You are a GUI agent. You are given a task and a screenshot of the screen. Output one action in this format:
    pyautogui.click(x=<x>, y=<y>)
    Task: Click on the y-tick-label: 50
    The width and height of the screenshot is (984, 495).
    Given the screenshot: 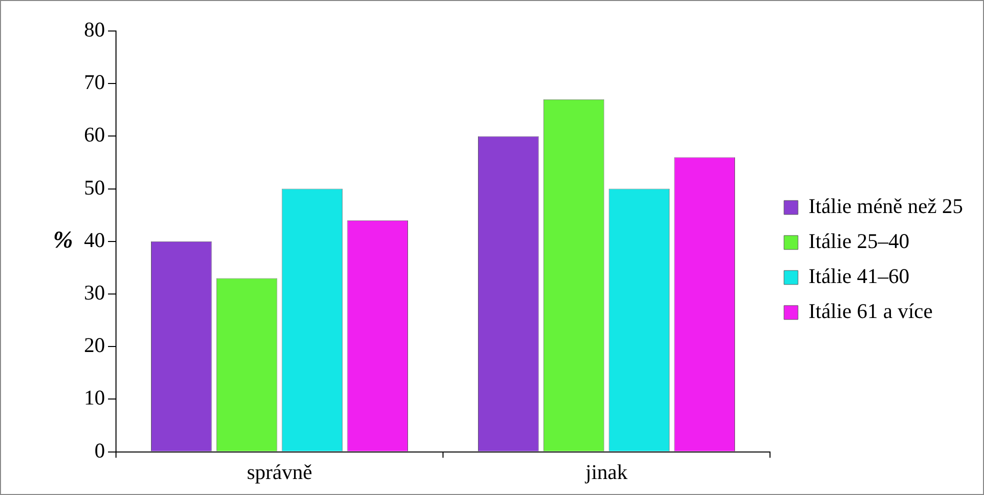 What is the action you would take?
    pyautogui.click(x=94, y=187)
    